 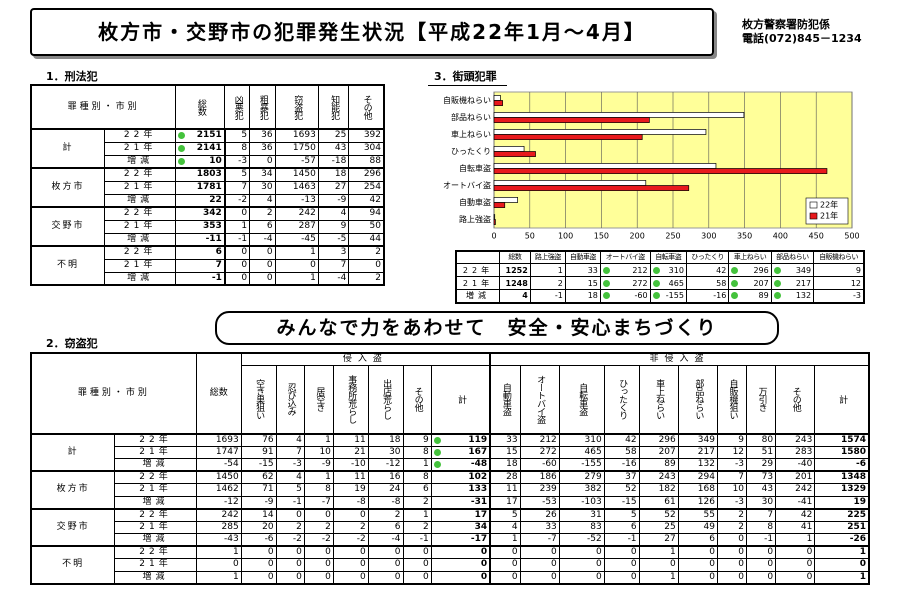 What do you see at coordinates (237, 200) in the screenshot?
I see `cell: -2` at bounding box center [237, 200].